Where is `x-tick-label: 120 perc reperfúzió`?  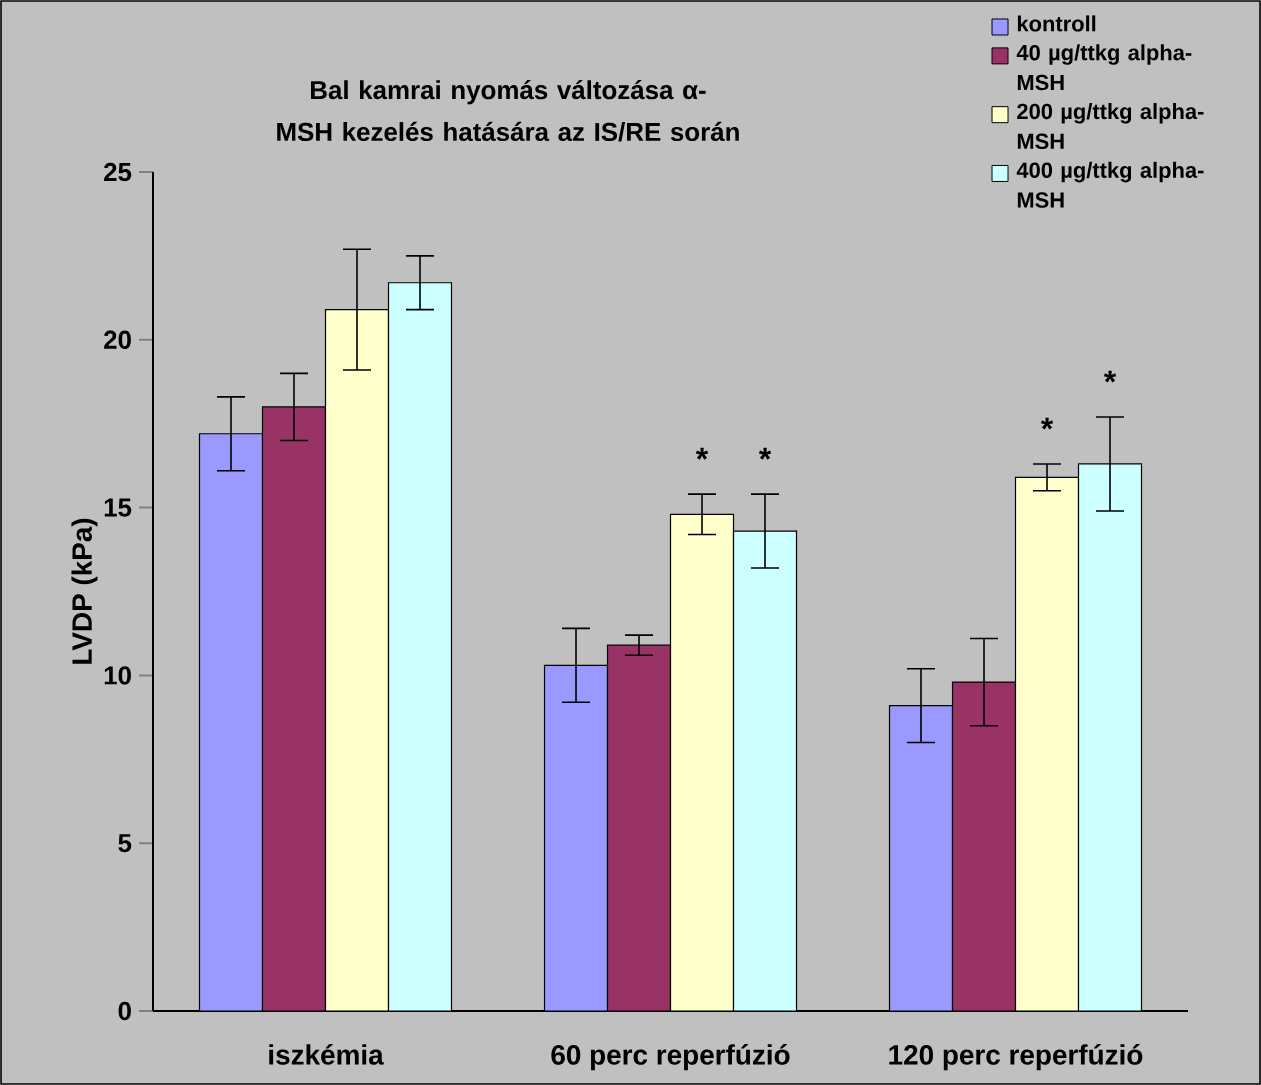
x-tick-label: 120 perc reperfúzió is located at coordinates (1016, 1057).